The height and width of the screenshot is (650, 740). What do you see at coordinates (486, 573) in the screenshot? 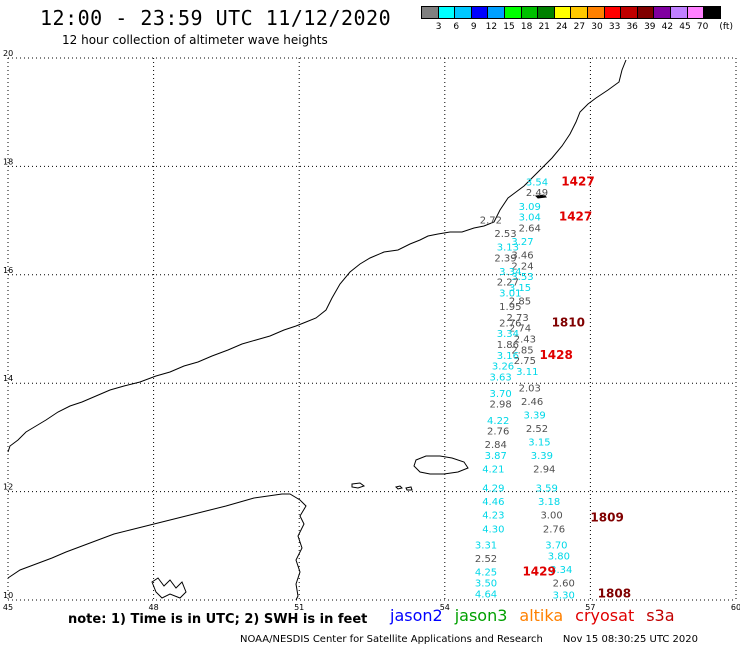
I see `wave-height-value: 4.25` at bounding box center [486, 573].